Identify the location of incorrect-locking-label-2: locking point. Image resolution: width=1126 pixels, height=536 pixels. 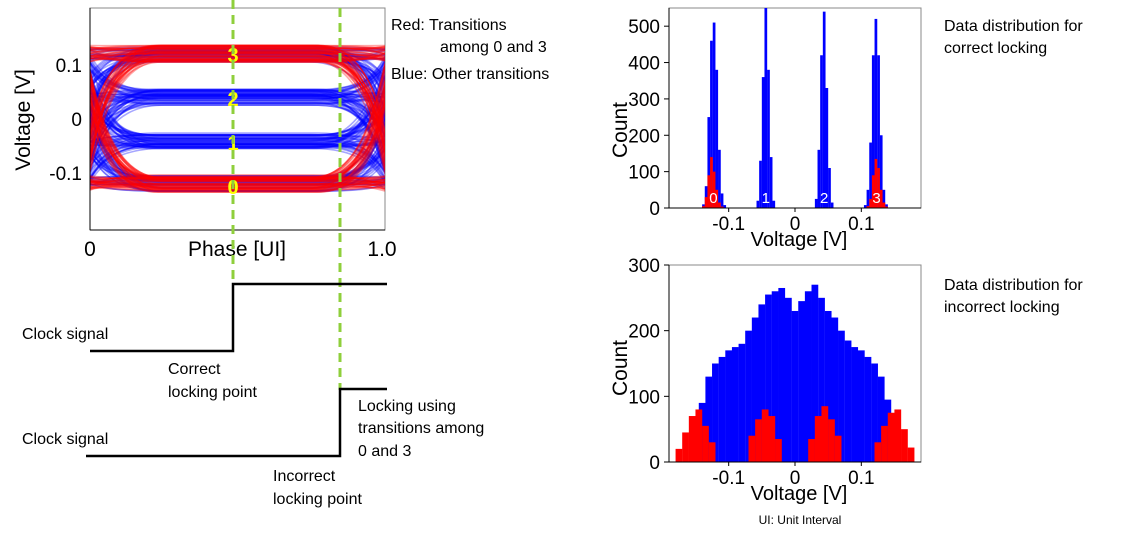
(318, 499).